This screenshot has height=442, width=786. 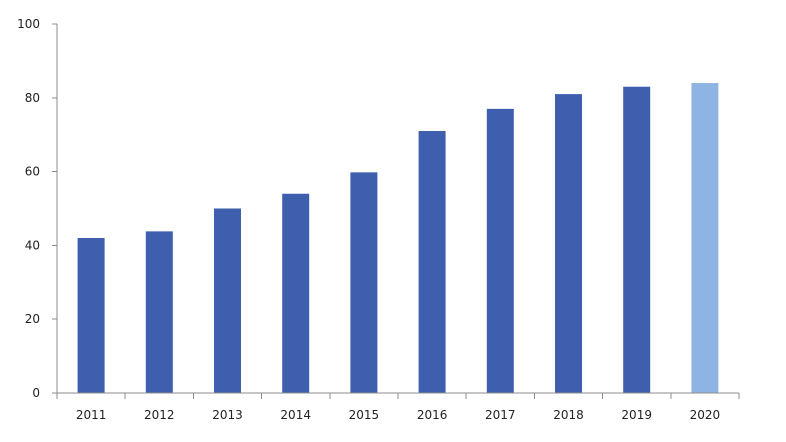 I want to click on bar-2017, so click(x=500, y=251).